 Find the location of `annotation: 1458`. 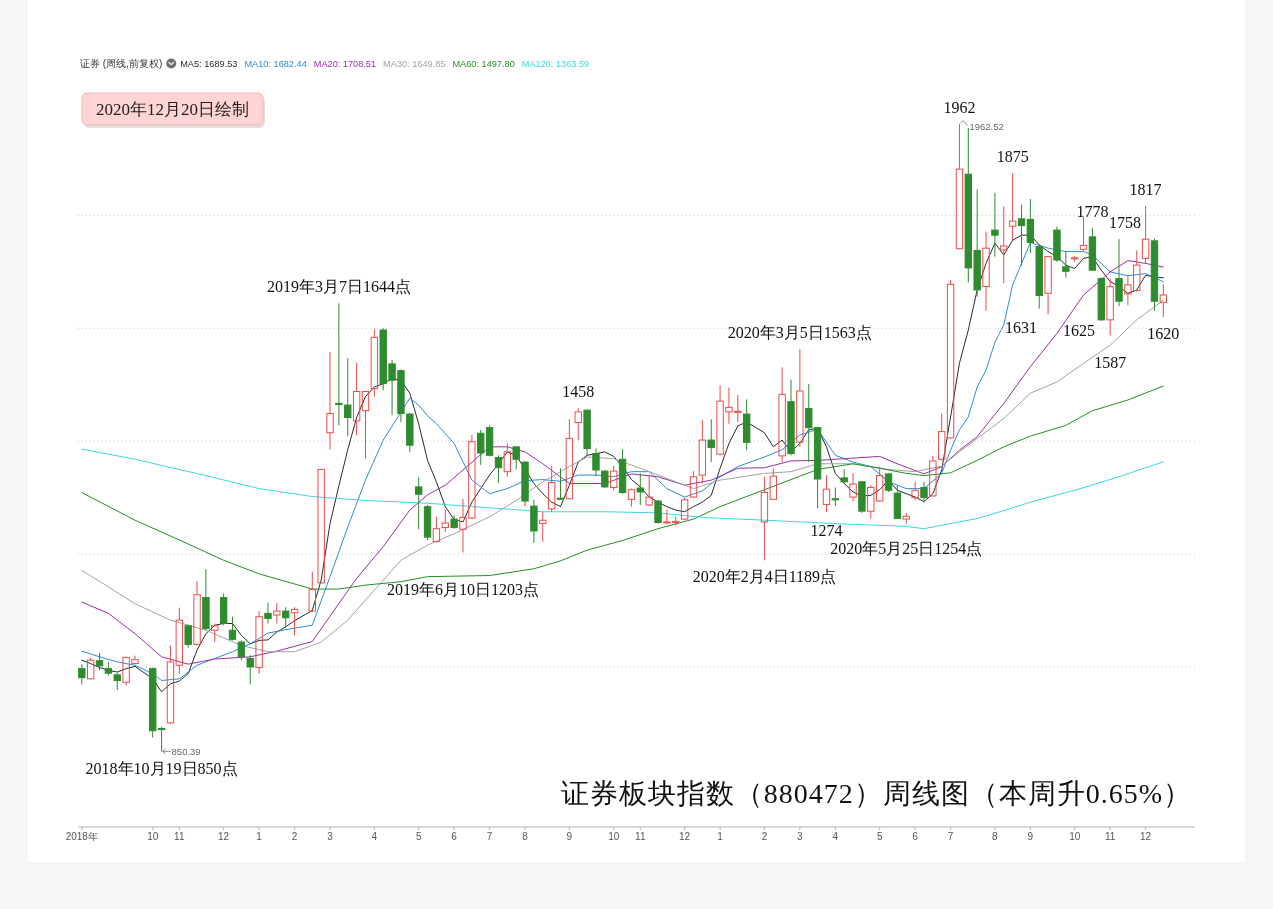

annotation: 1458 is located at coordinates (578, 392).